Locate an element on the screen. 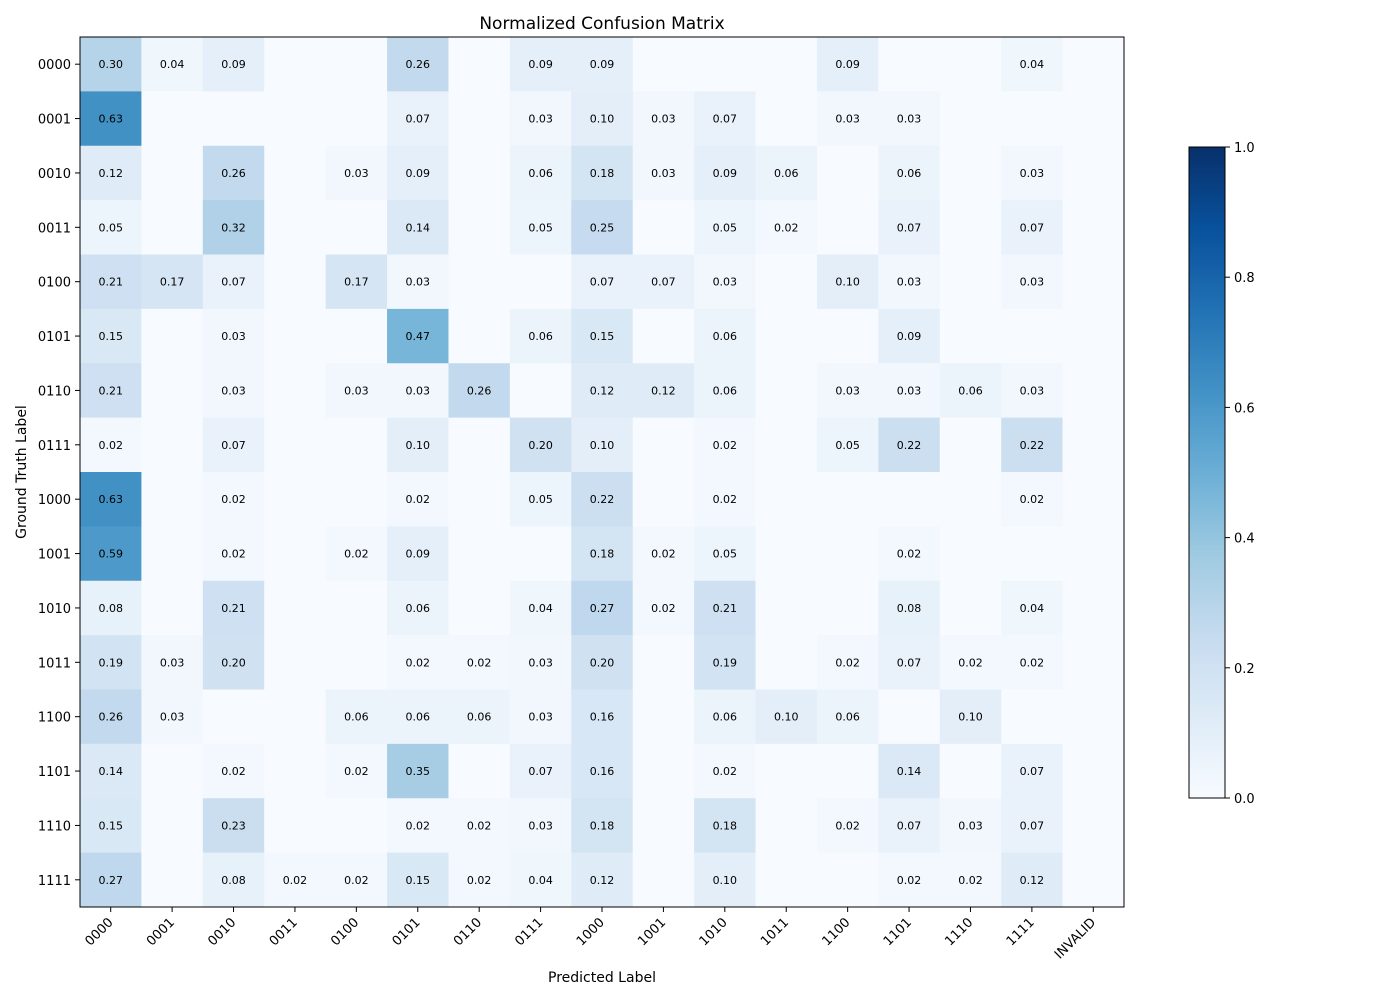 The width and height of the screenshot is (1400, 1000). cell-value-label: 0.19 is located at coordinates (110, 662).